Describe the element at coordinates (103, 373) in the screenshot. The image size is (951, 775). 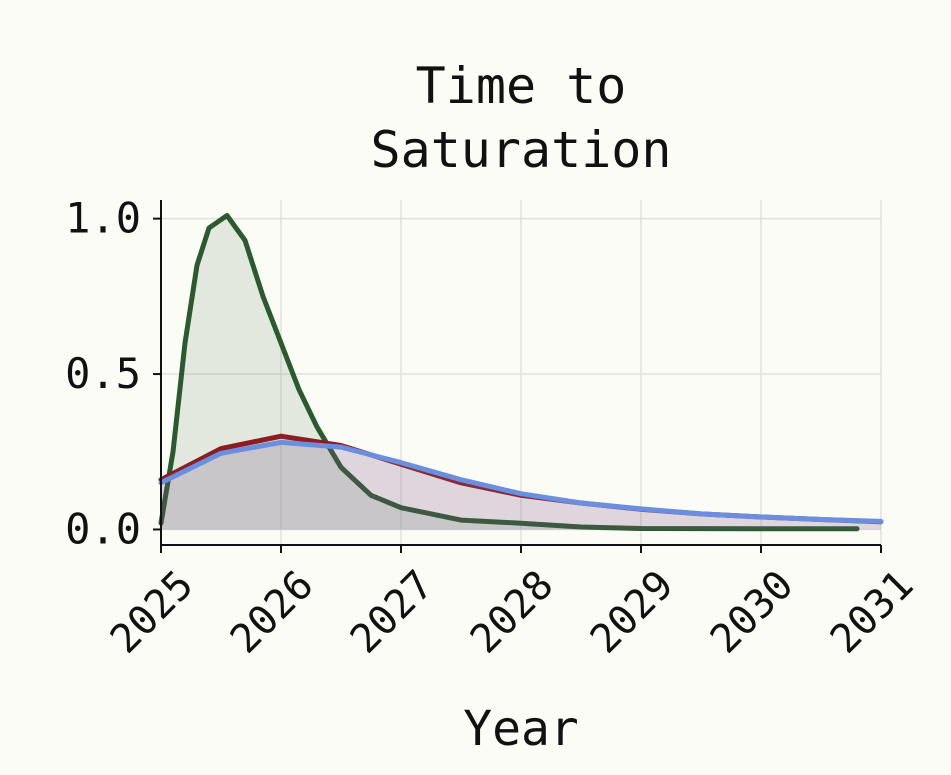
I see `y-tick-label: 0.5` at that location.